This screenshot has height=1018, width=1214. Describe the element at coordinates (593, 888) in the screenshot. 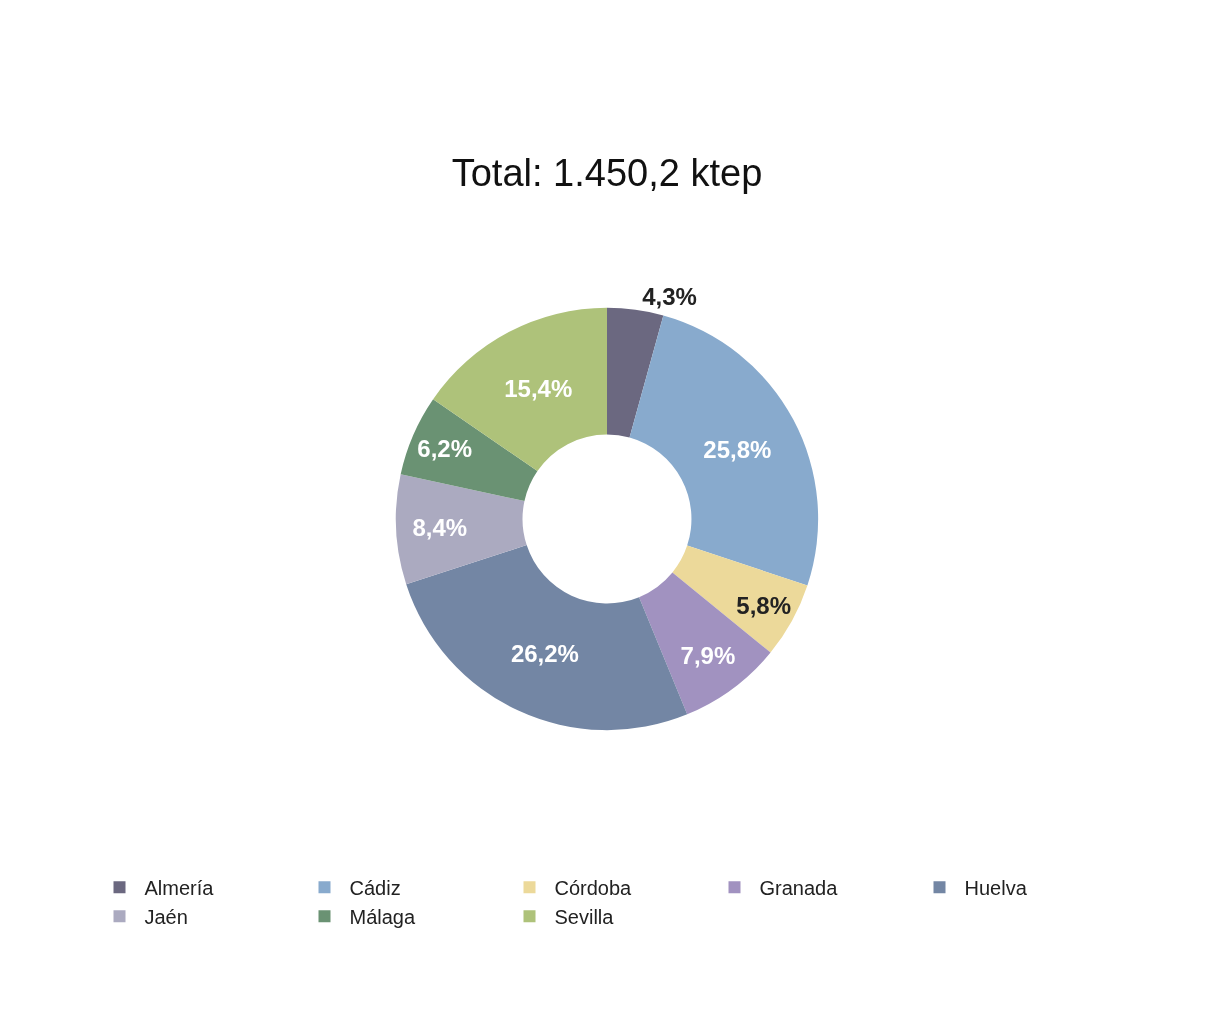

I see `legend-label: Córdoba` at that location.